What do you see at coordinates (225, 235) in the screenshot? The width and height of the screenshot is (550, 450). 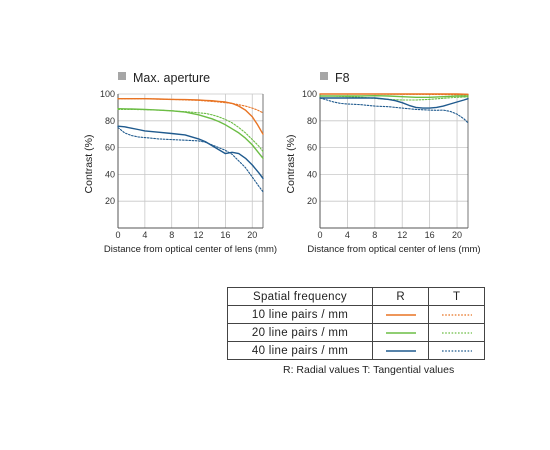 I see `max-aperture-xtick-16: 16` at bounding box center [225, 235].